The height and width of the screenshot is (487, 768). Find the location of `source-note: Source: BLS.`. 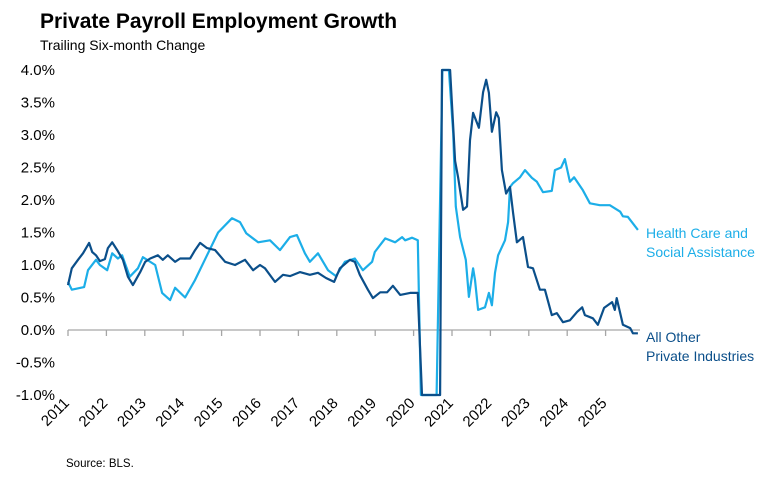

source-note: Source: BLS. is located at coordinates (100, 464).